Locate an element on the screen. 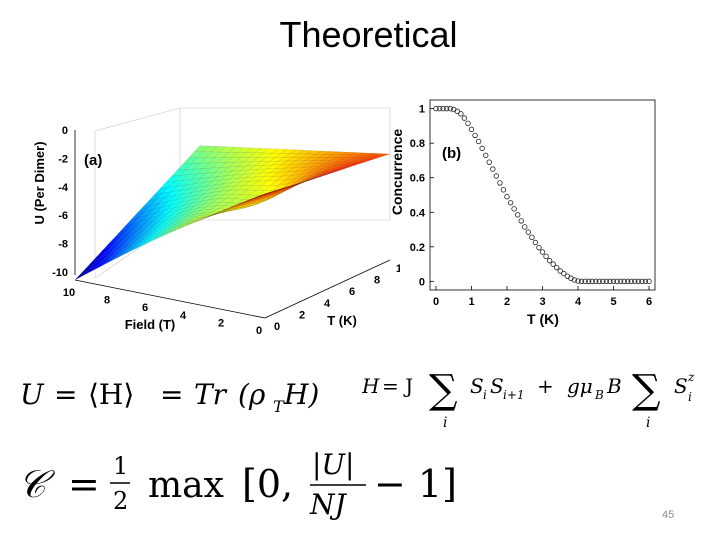  slide-title: Theoretical is located at coordinates (368, 34).